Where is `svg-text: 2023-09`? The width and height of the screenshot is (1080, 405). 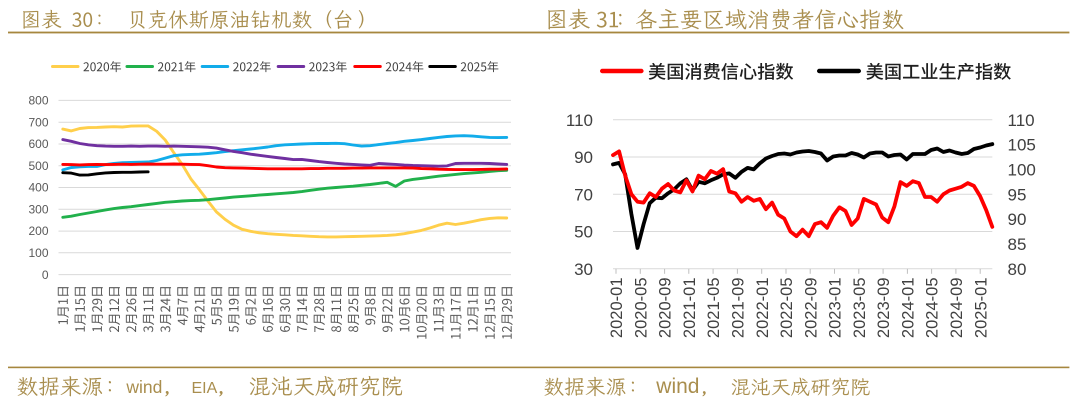 svg-text: 2023-09 is located at coordinates (884, 308).